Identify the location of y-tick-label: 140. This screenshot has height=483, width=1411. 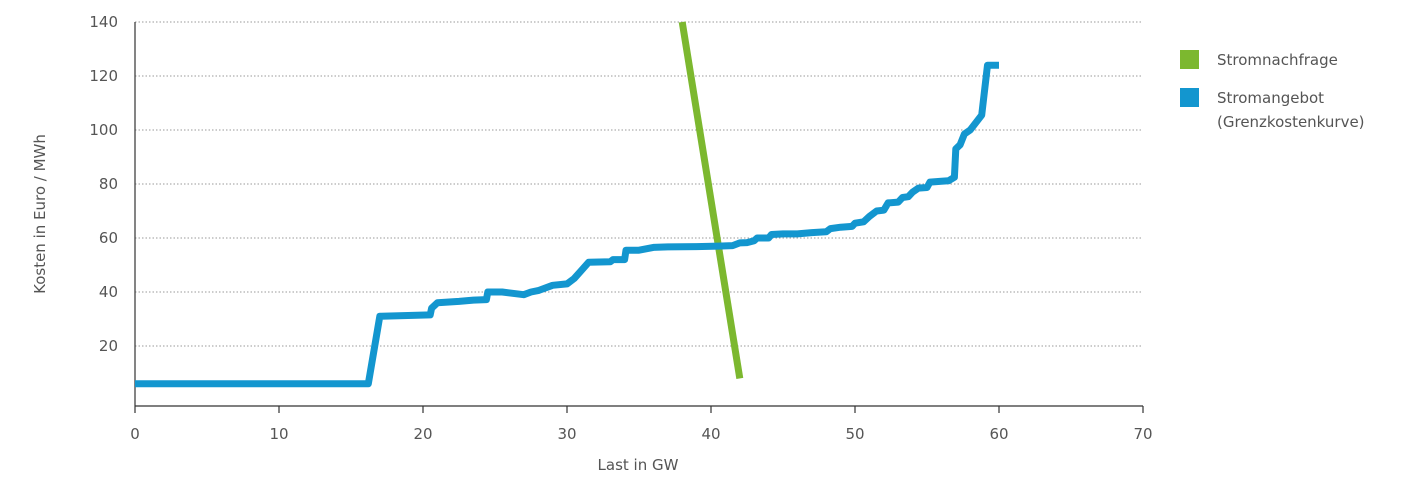
(103, 22).